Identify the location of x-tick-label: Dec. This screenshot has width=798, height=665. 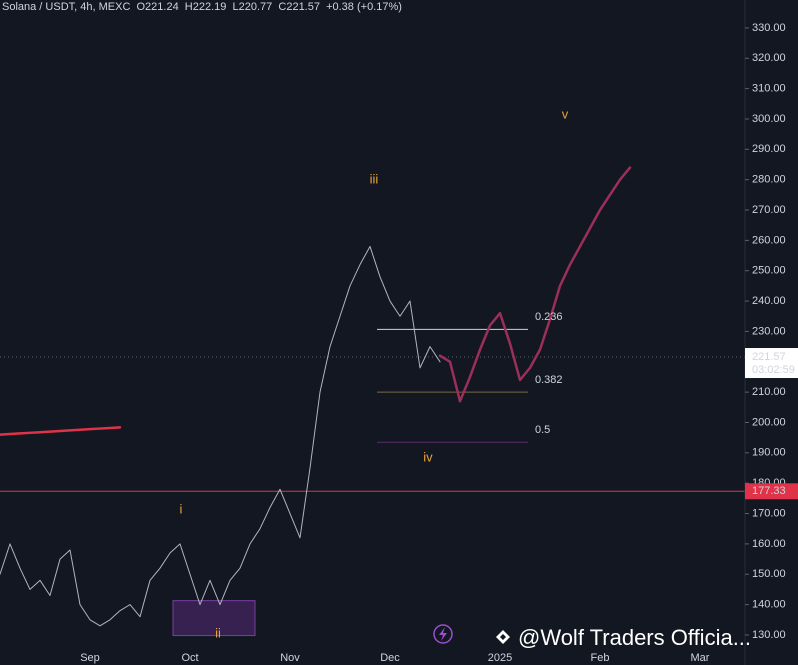
(390, 658).